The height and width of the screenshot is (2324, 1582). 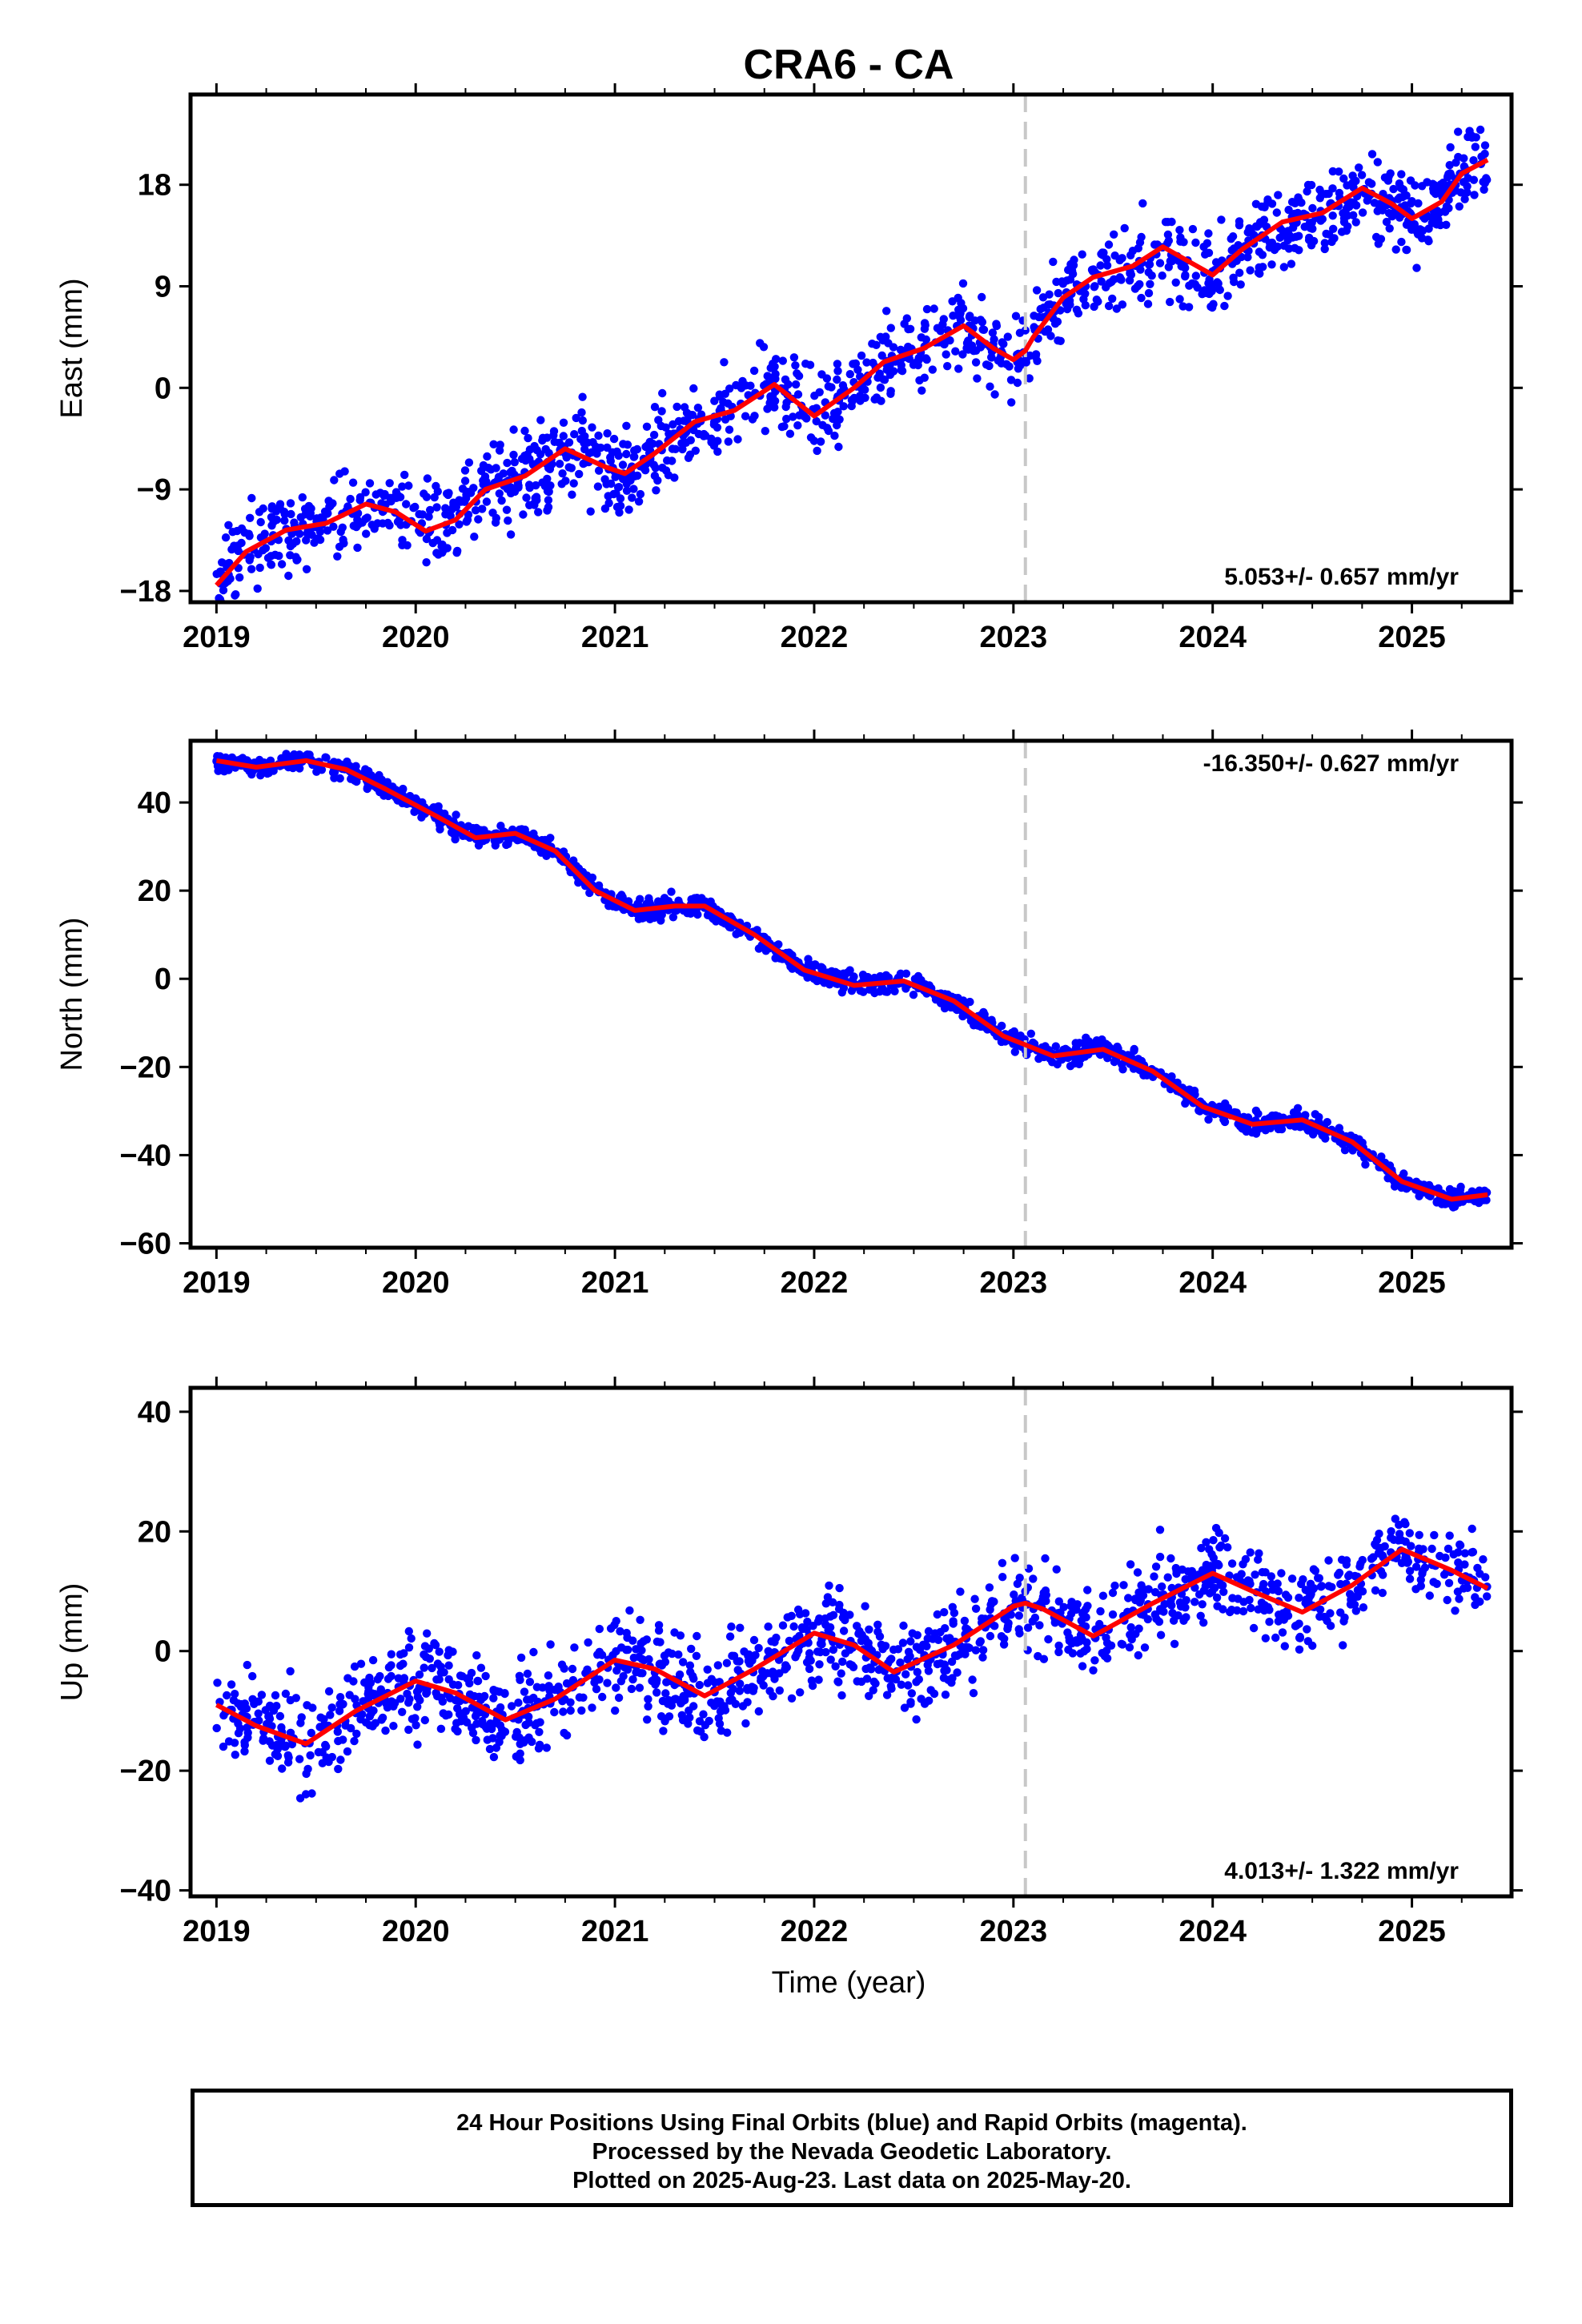 I want to click on y-tick-label: −40, so click(x=145, y=1891).